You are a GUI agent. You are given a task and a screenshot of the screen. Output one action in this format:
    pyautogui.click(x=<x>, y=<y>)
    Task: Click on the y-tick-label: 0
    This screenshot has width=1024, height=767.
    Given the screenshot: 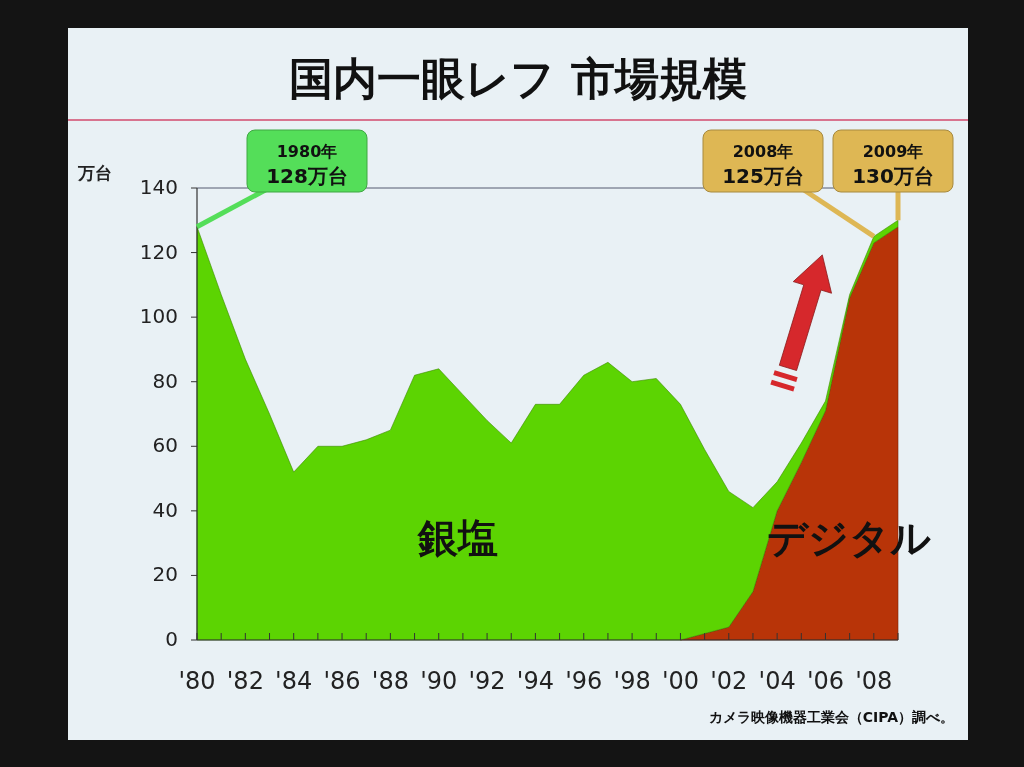 What is the action you would take?
    pyautogui.click(x=171, y=638)
    